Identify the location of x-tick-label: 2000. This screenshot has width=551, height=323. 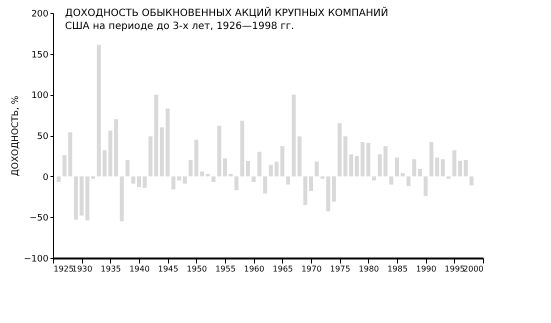
(473, 269).